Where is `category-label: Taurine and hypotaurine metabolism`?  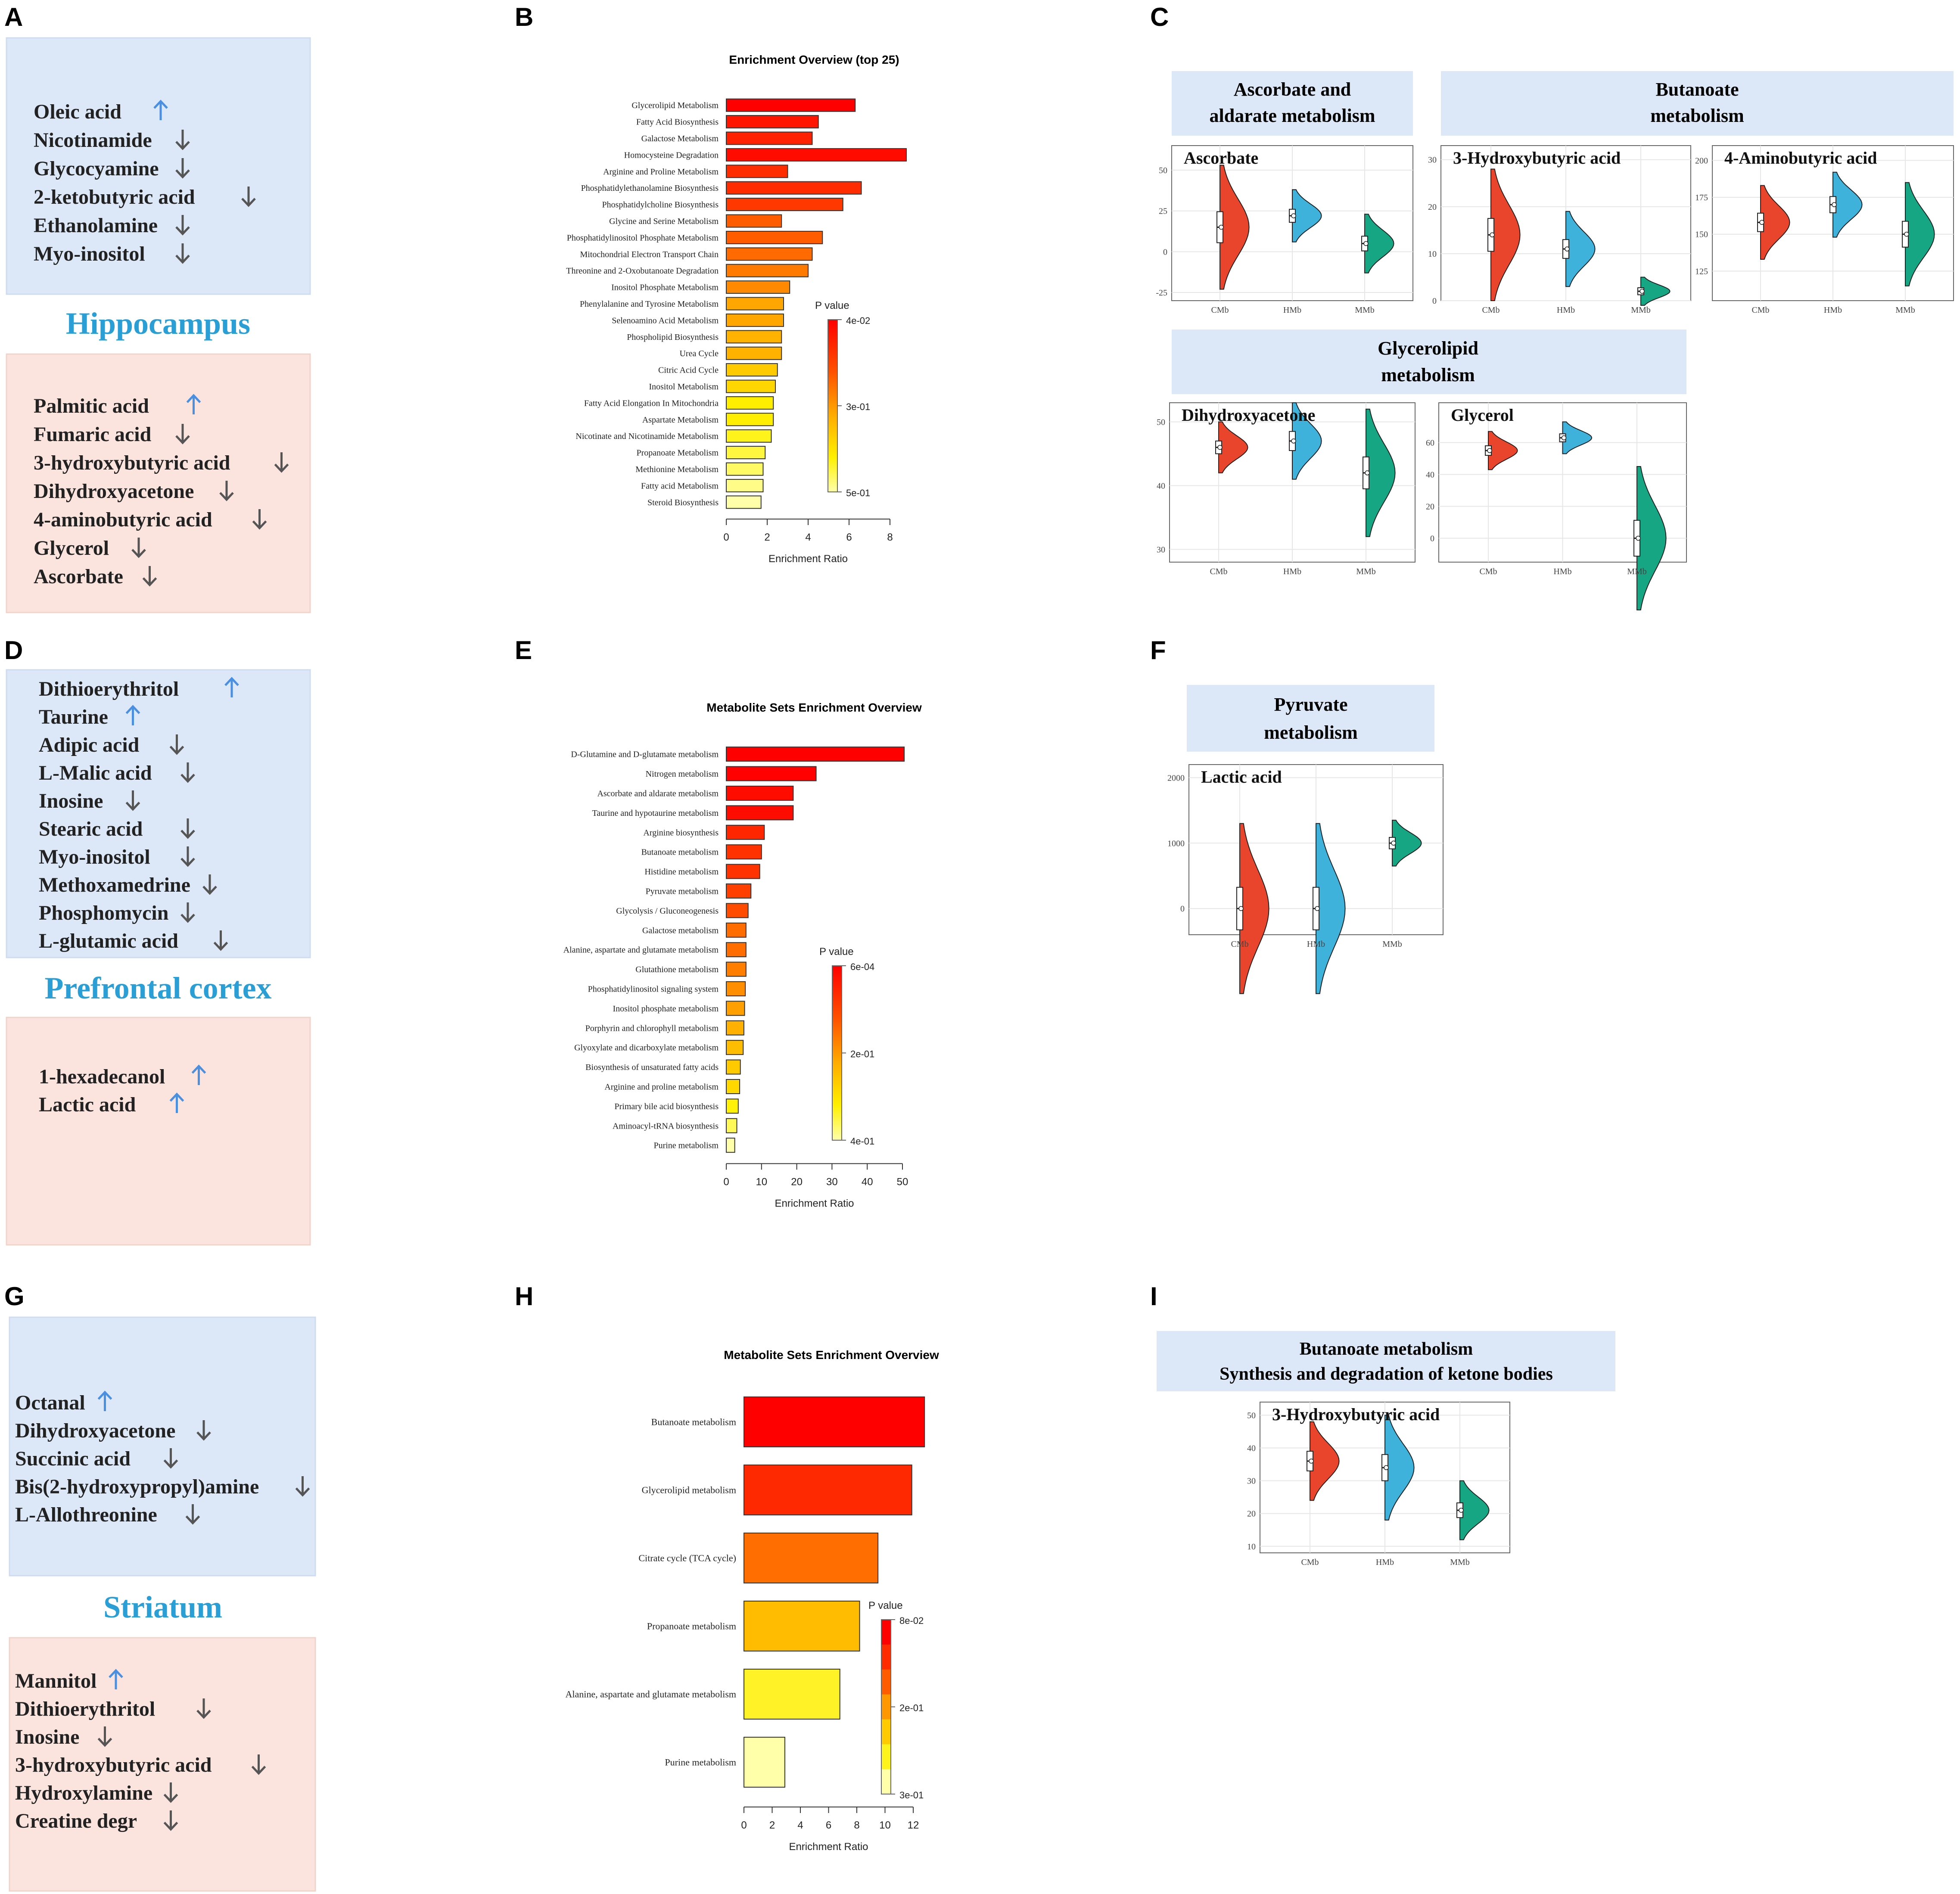 category-label: Taurine and hypotaurine metabolism is located at coordinates (656, 813).